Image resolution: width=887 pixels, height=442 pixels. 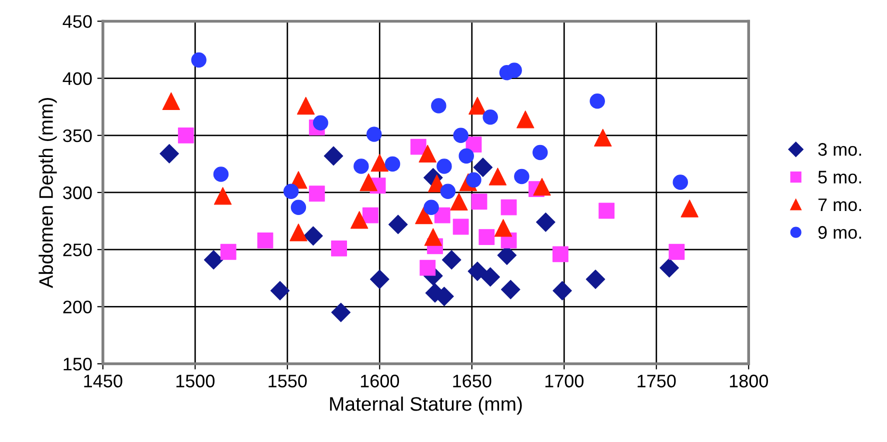 I want to click on legend-label: 5 mo., so click(x=840, y=177).